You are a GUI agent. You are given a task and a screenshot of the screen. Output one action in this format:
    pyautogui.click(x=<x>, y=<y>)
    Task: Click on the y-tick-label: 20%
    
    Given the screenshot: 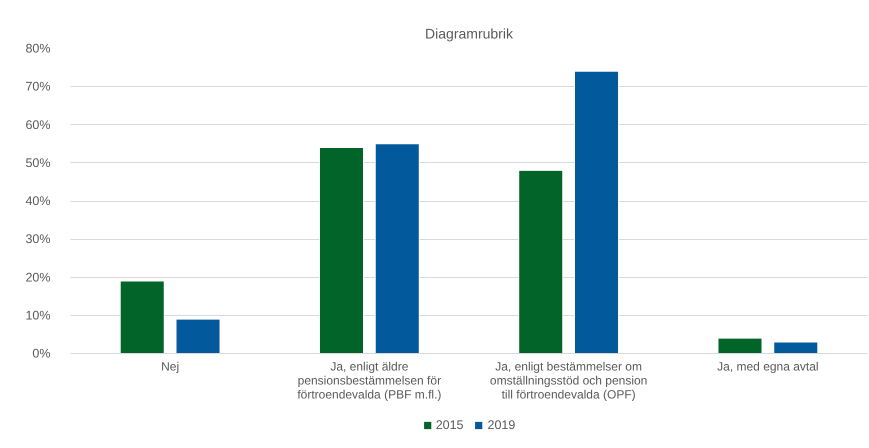 What is the action you would take?
    pyautogui.click(x=38, y=277)
    